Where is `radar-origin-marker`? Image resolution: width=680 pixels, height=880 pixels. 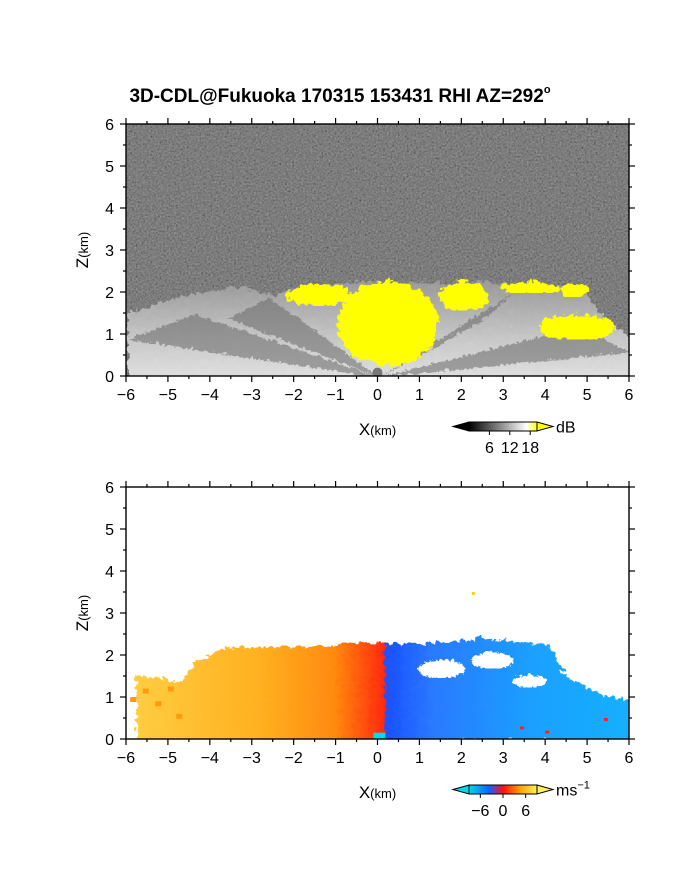
radar-origin-marker is located at coordinates (377, 371).